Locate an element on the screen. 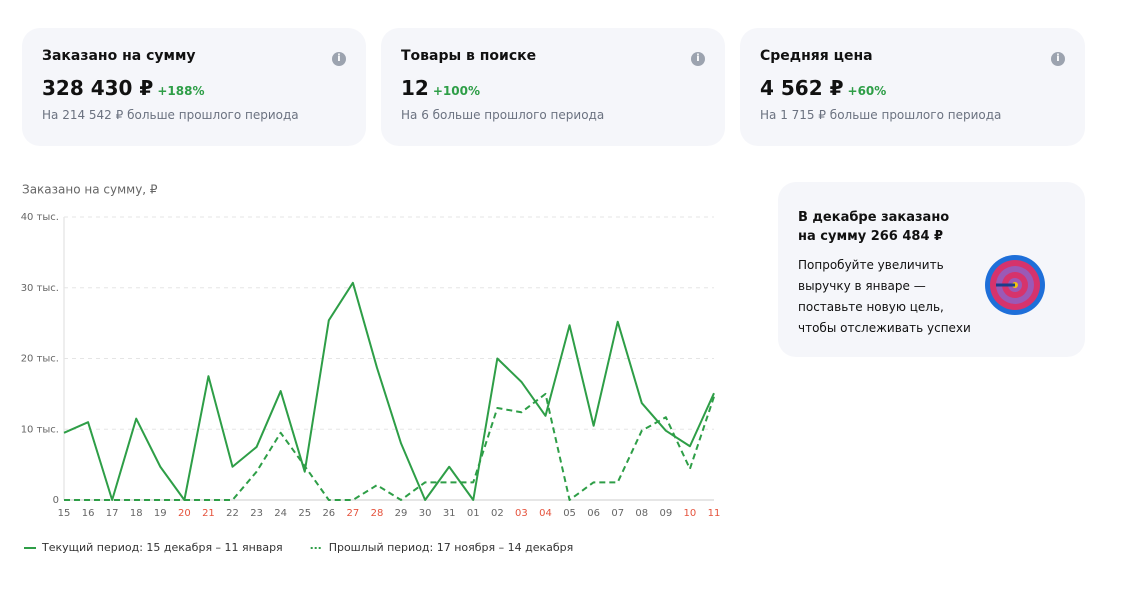 The width and height of the screenshot is (1141, 589). x-tick-label: 06 is located at coordinates (593, 513).